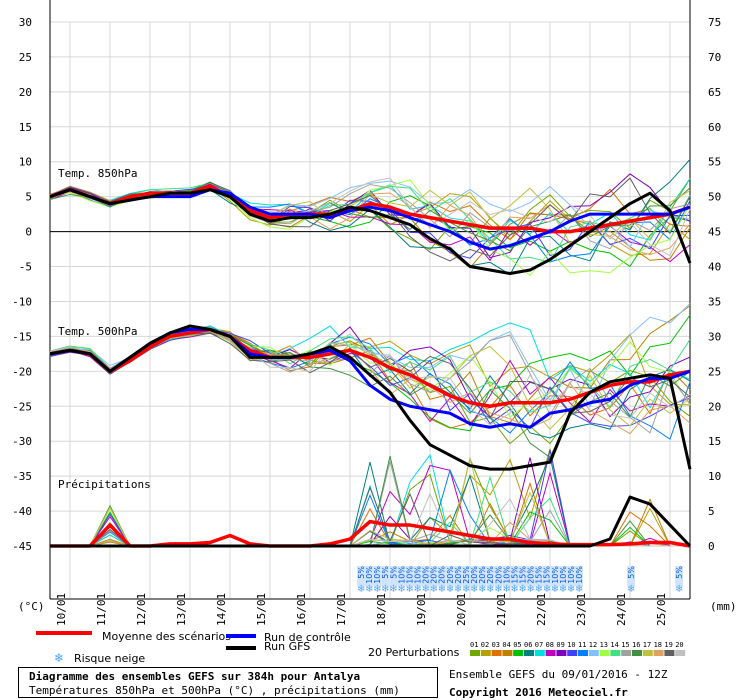  Describe the element at coordinates (578, 648) in the screenshot. I see `perturbation-legend: 01 02 03 04 05 06 07 08 09 10 11 12 13 14 15 16 17 18 19 20` at that location.